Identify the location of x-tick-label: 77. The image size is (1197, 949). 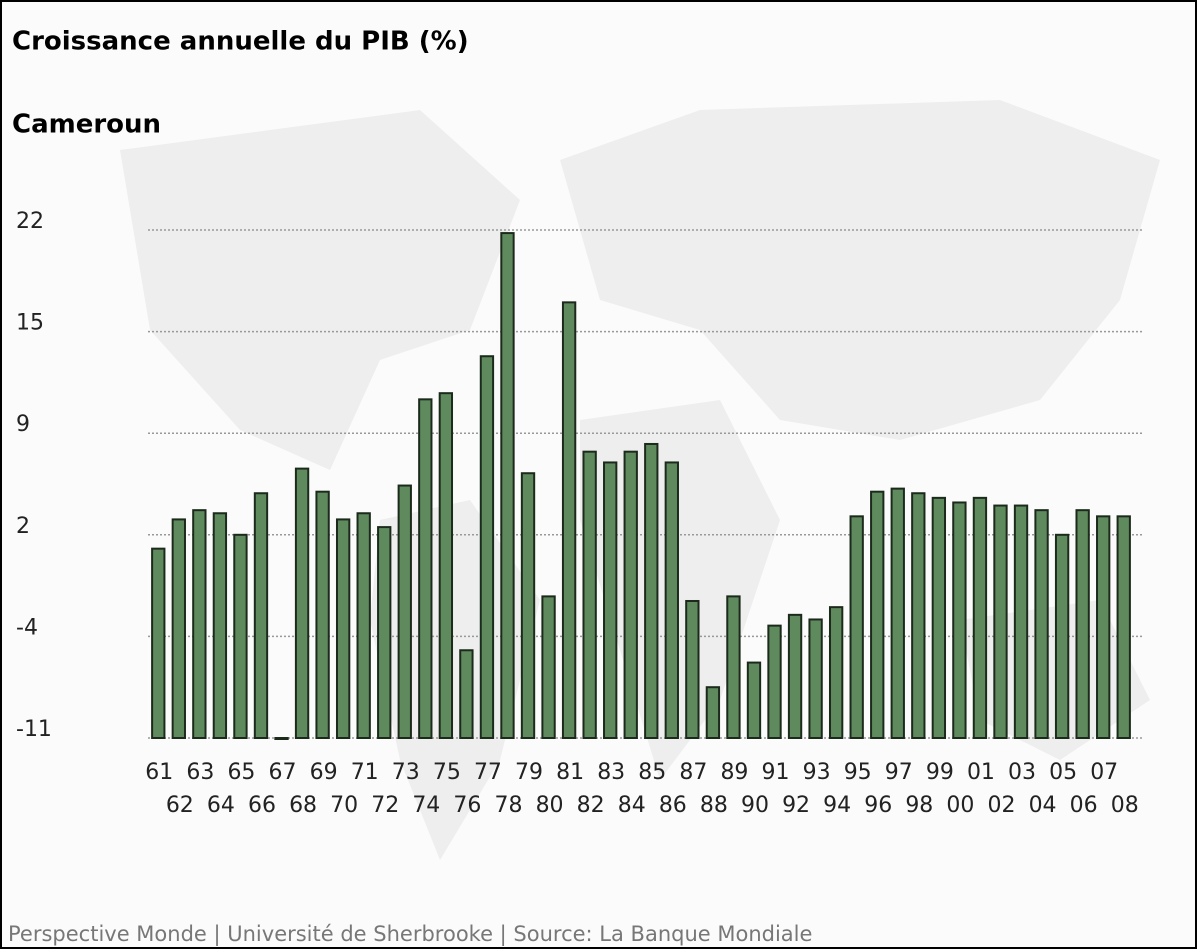
(488, 772).